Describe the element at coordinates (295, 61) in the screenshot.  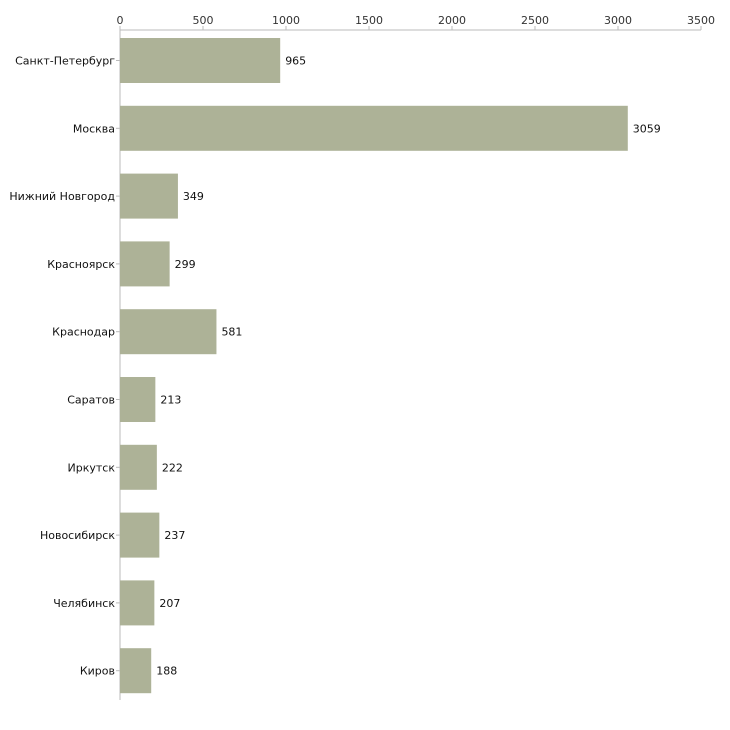
I see `value-label: 965` at that location.